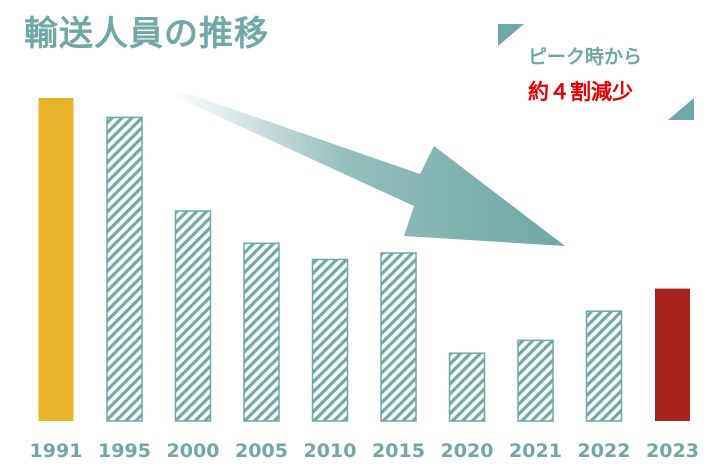 This screenshot has height=469, width=720. What do you see at coordinates (585, 57) in the screenshot?
I see `annotation-peak-text: ピーク時から` at bounding box center [585, 57].